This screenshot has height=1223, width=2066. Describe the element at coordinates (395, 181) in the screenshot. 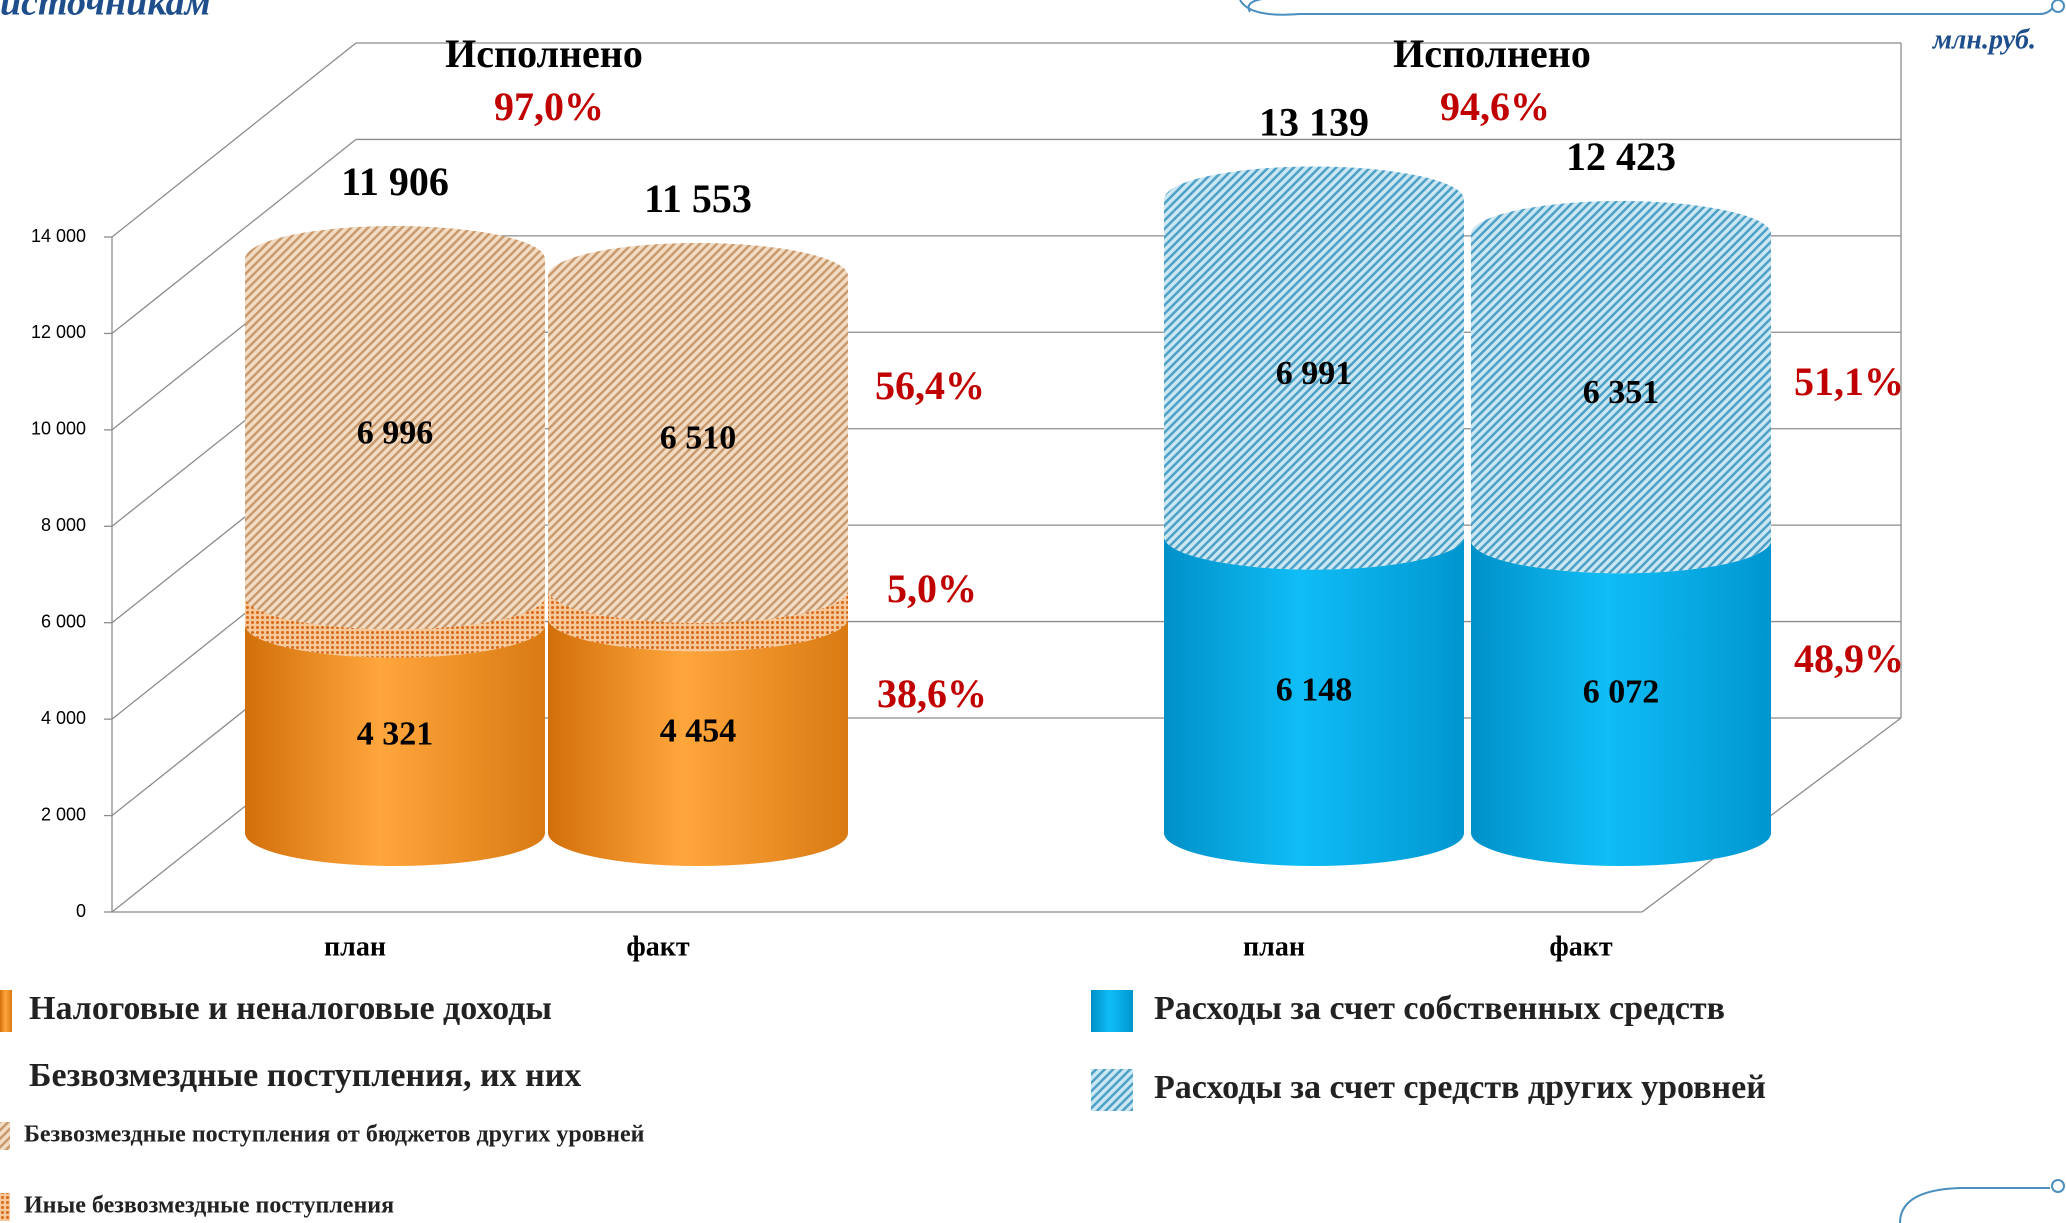

I see `total-label: 11 906` at that location.